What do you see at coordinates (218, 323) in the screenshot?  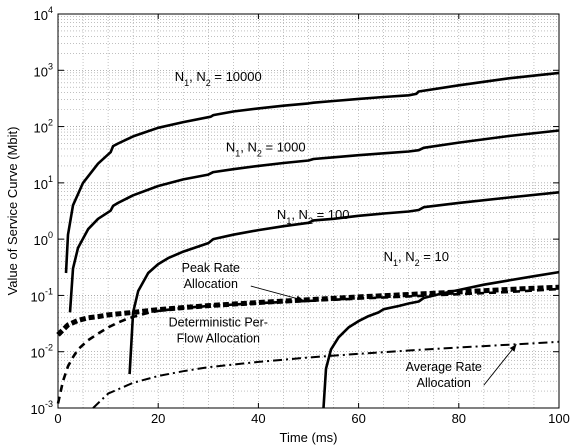 I see `annotation-text-6: Deterministic Per-` at bounding box center [218, 323].